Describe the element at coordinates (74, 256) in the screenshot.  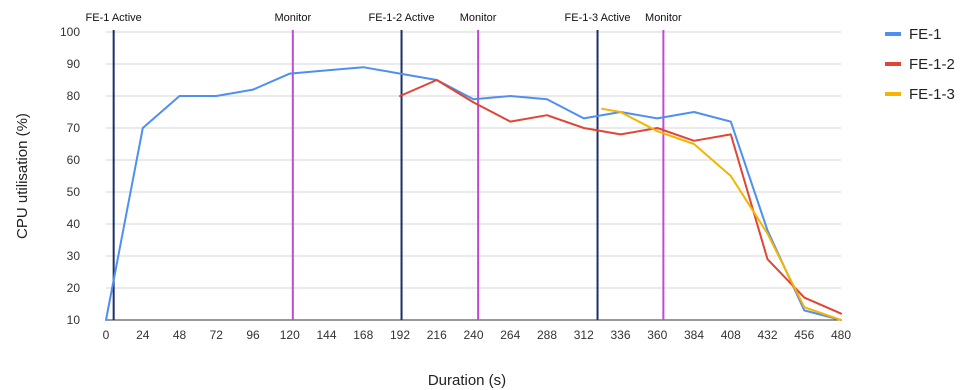
I see `y-tick-label: 30` at that location.